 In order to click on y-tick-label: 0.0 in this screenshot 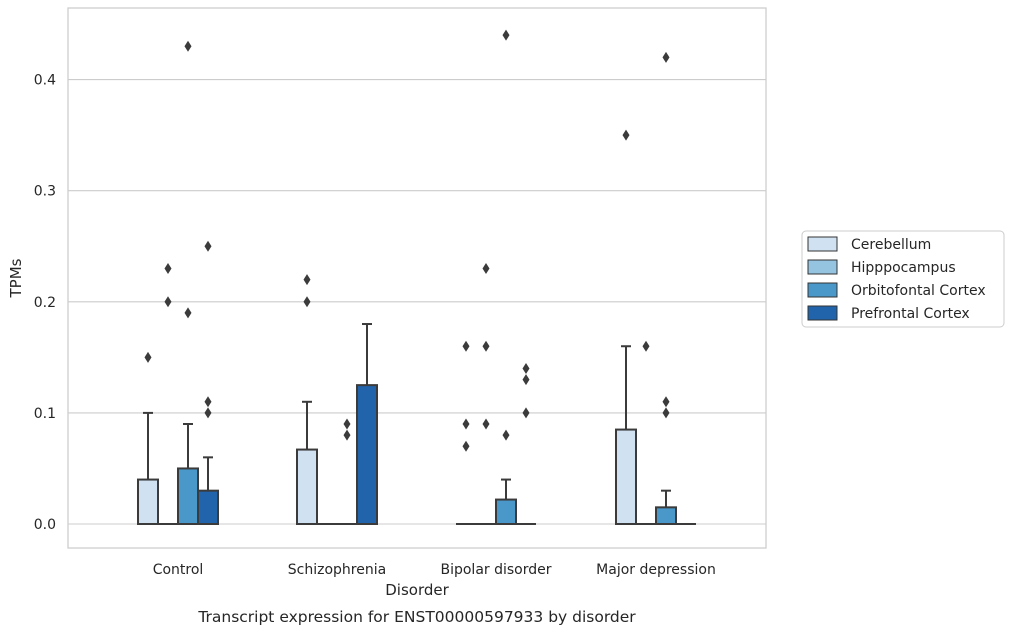, I will do `click(45, 525)`.